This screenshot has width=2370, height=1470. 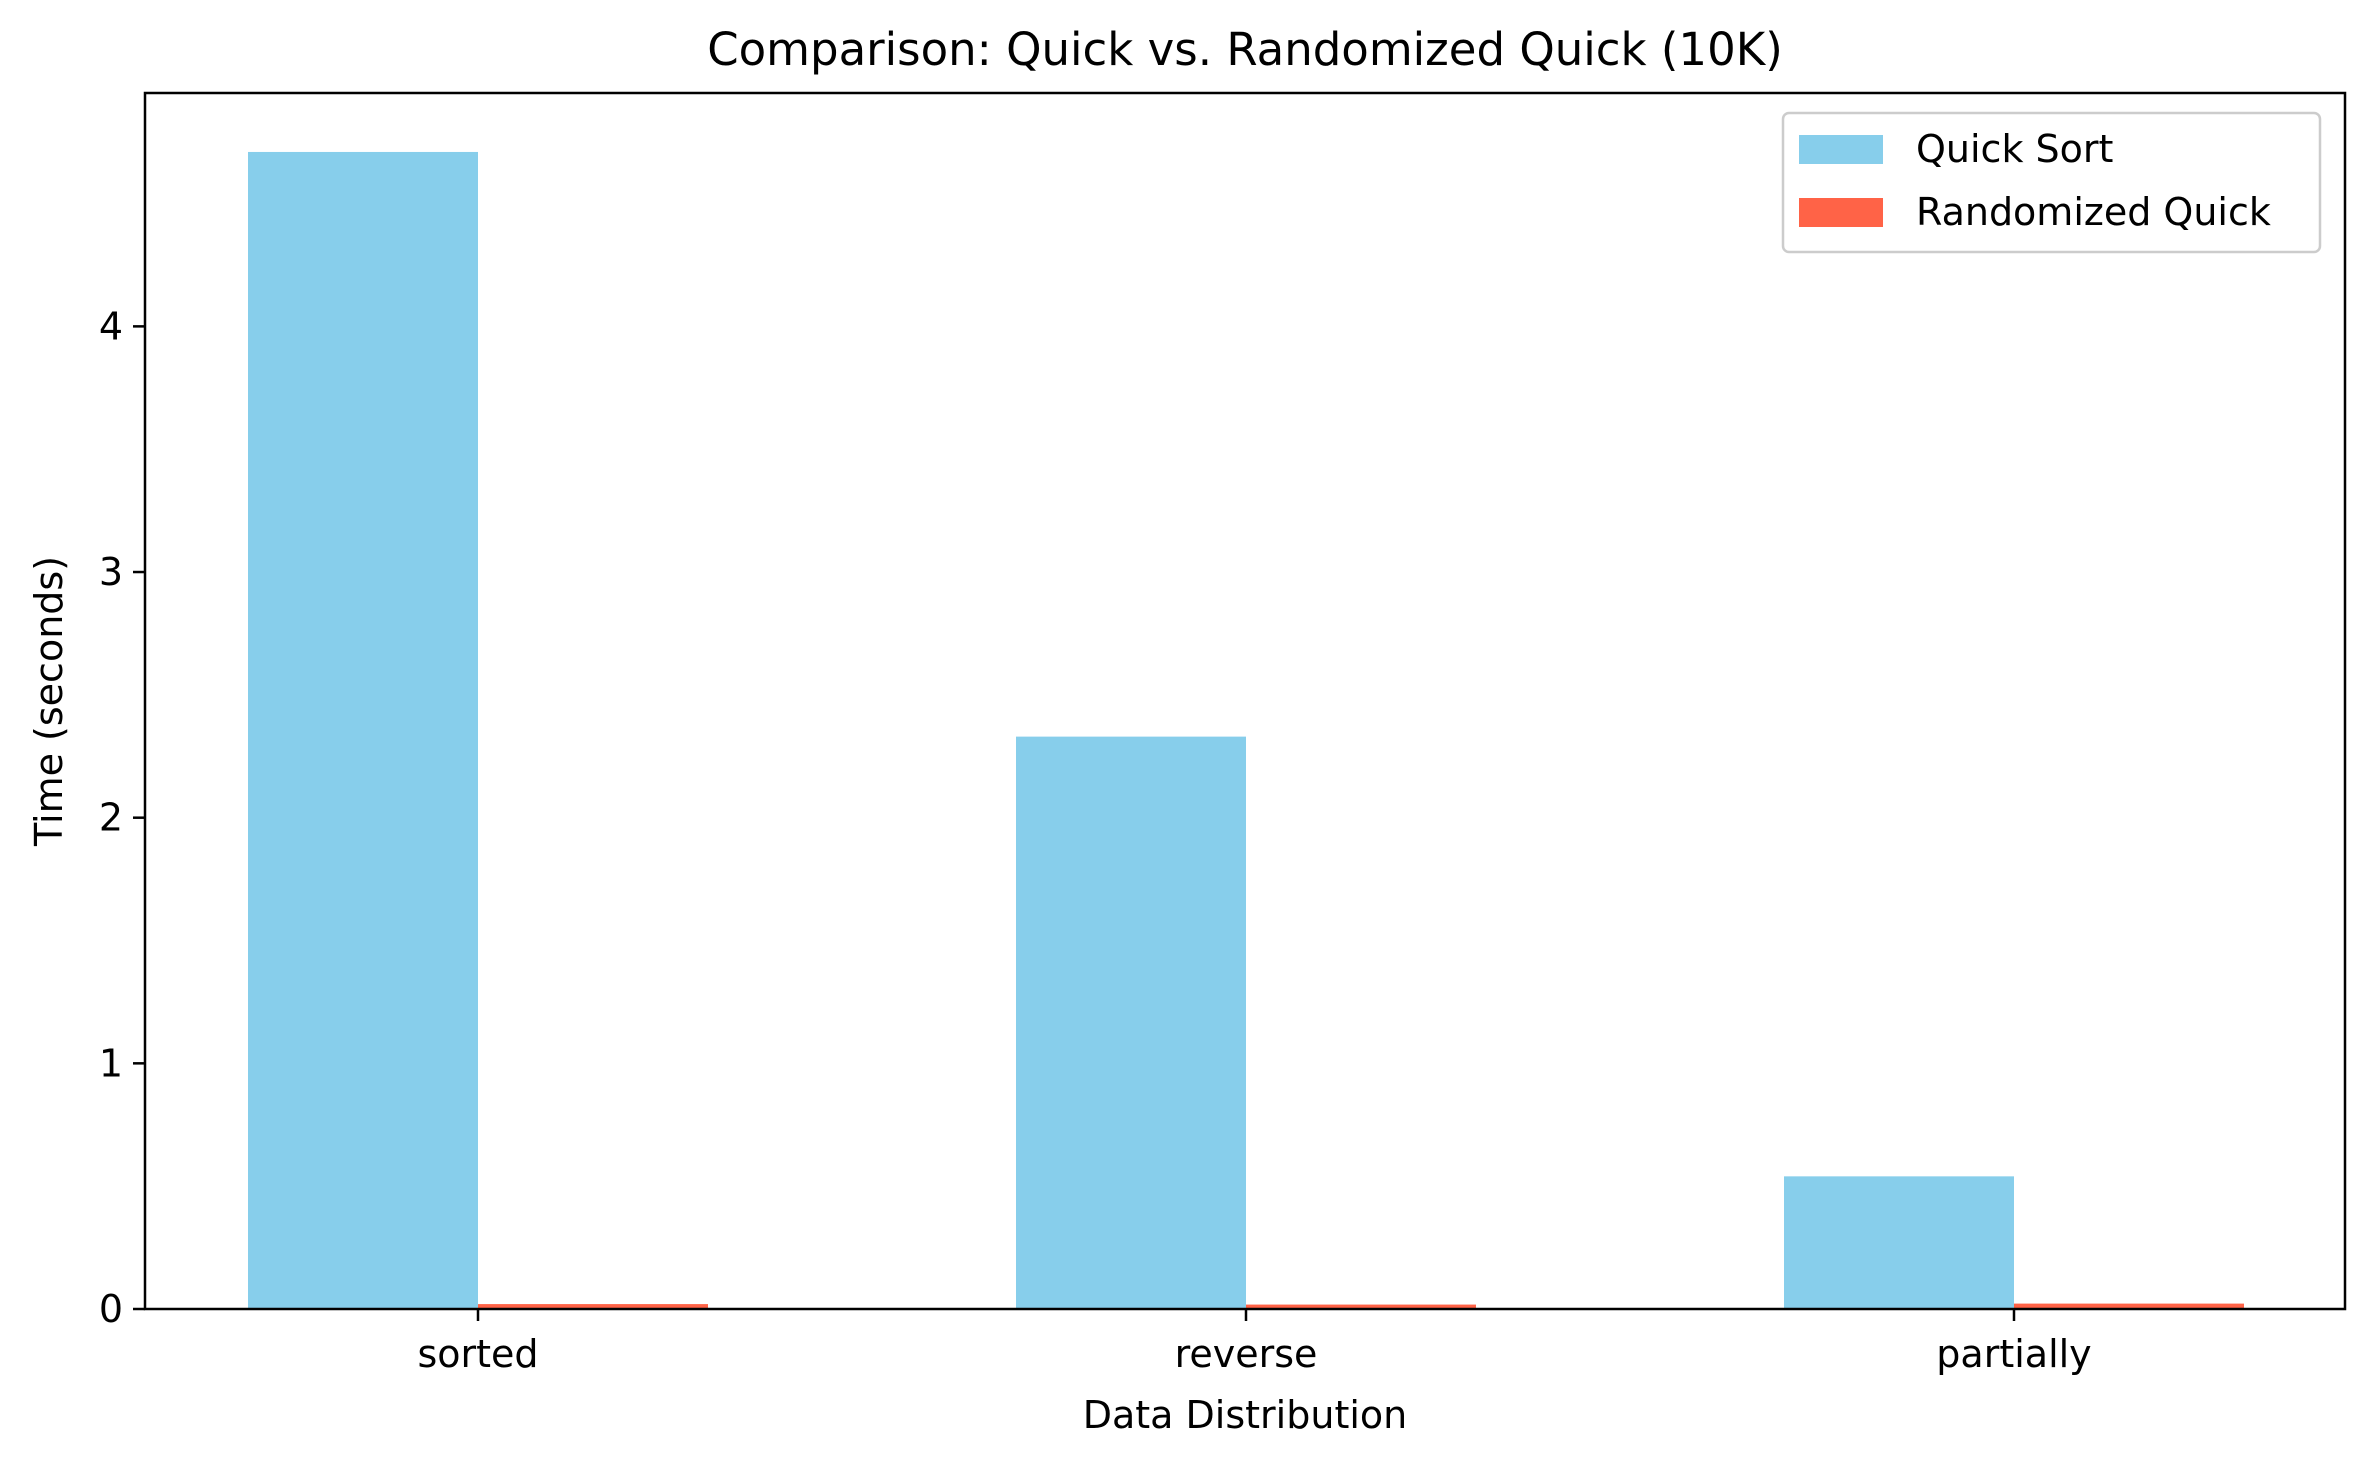 I want to click on y-tick-label-3: 3, so click(x=111, y=572).